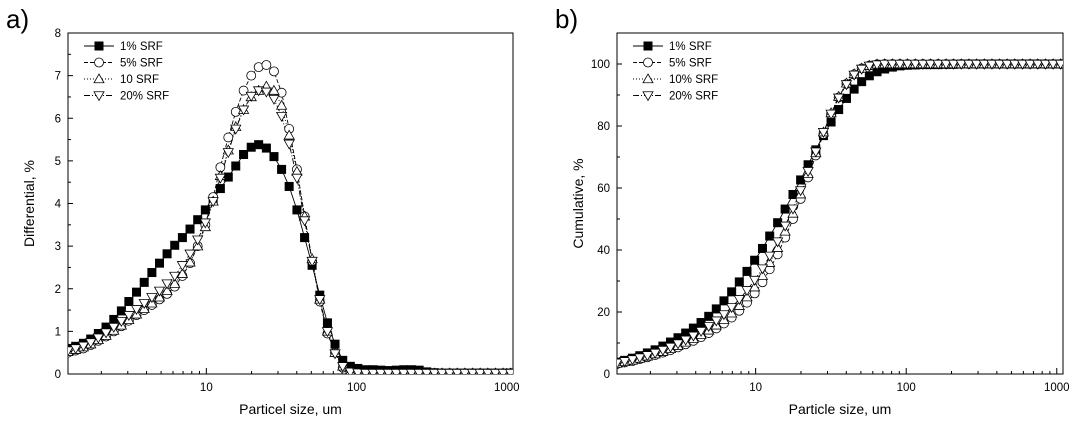  Describe the element at coordinates (139, 80) in the screenshot. I see `legend-label: 10 SRF` at that location.